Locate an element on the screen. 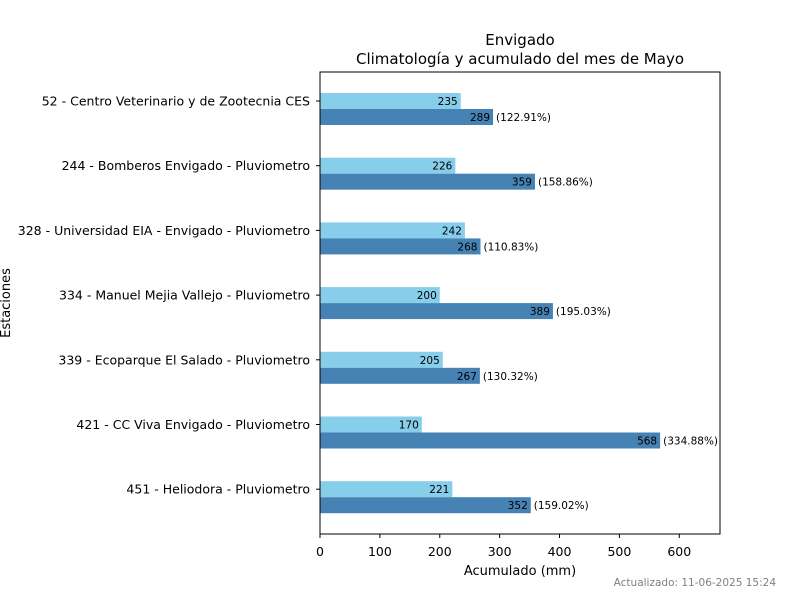  x-tick-label: 600 is located at coordinates (679, 551).